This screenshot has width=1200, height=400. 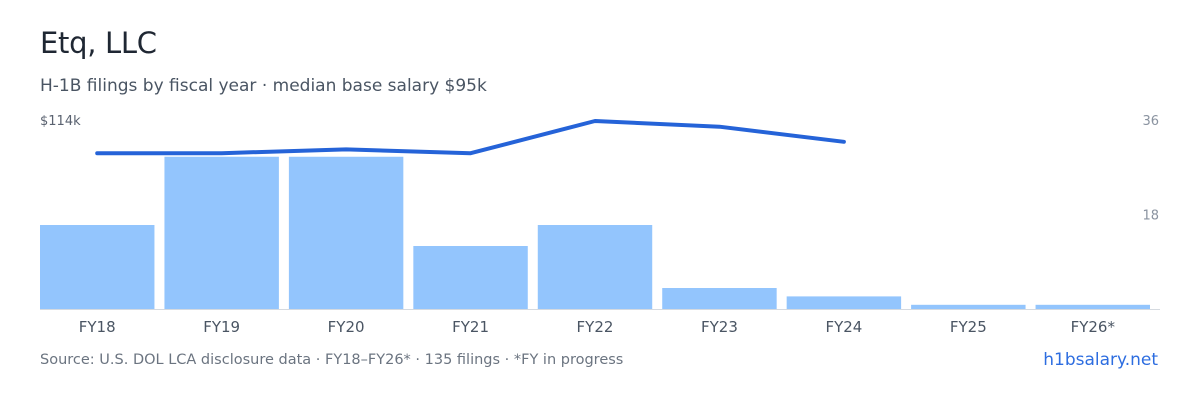 I want to click on bar-fy19, so click(x=221, y=232).